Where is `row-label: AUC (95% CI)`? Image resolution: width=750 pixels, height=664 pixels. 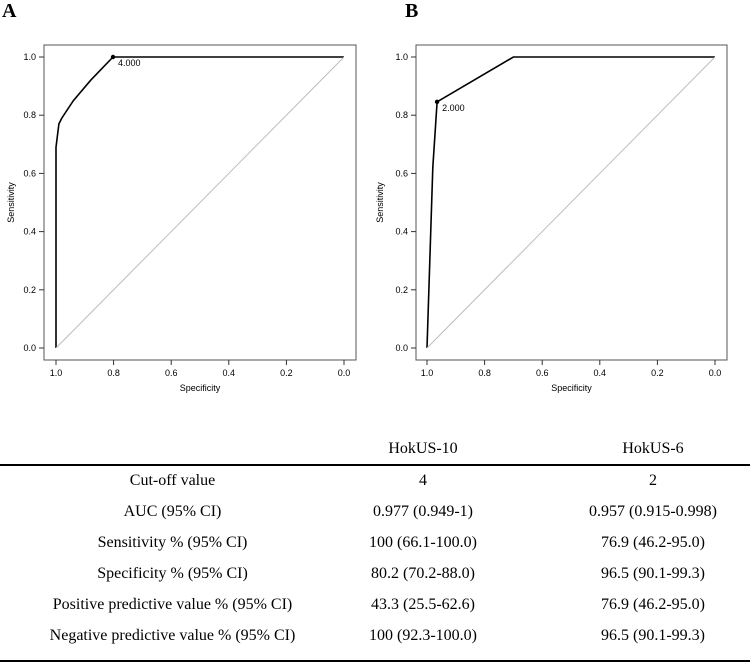 row-label: AUC (95% CI) is located at coordinates (172, 511).